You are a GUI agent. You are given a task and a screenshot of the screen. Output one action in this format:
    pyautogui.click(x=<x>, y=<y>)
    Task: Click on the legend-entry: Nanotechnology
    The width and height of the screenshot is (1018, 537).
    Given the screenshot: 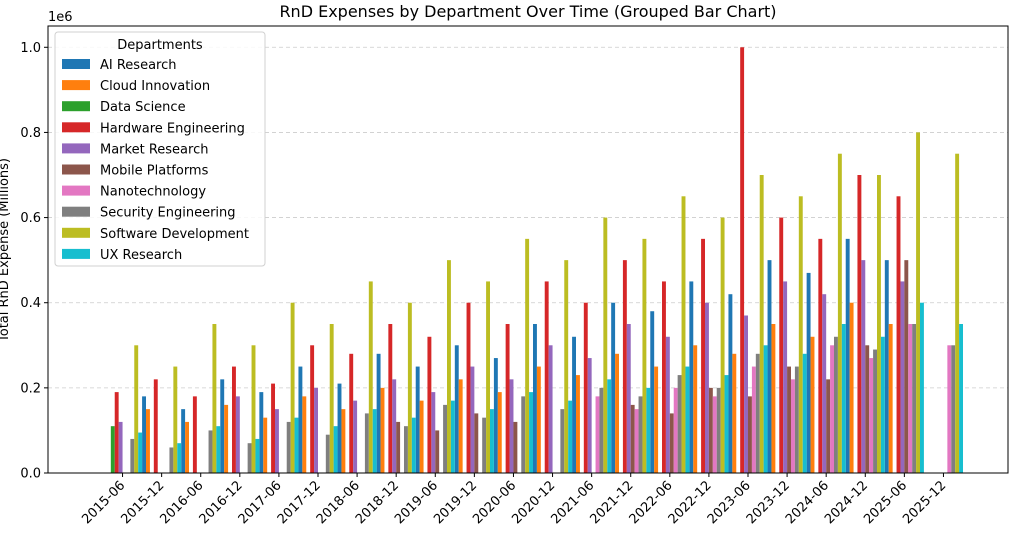 What is the action you would take?
    pyautogui.click(x=153, y=192)
    